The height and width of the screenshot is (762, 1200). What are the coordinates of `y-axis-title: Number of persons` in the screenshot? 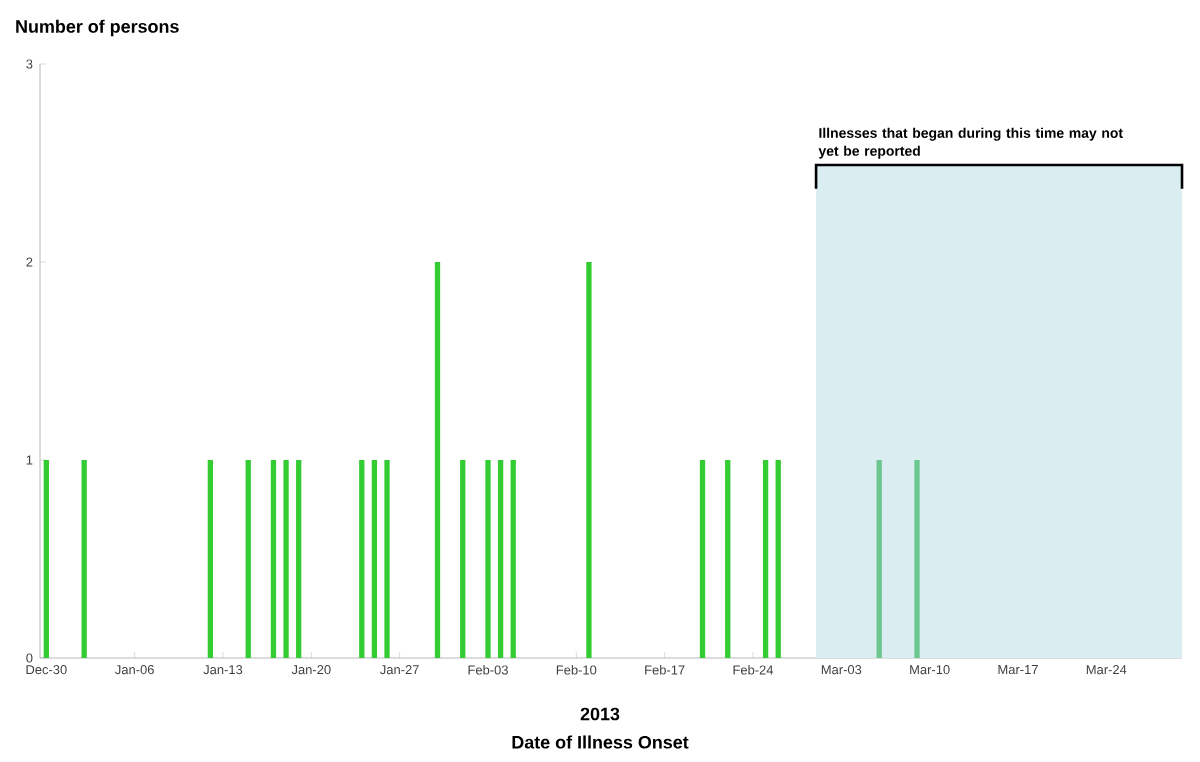 It's located at (97, 28).